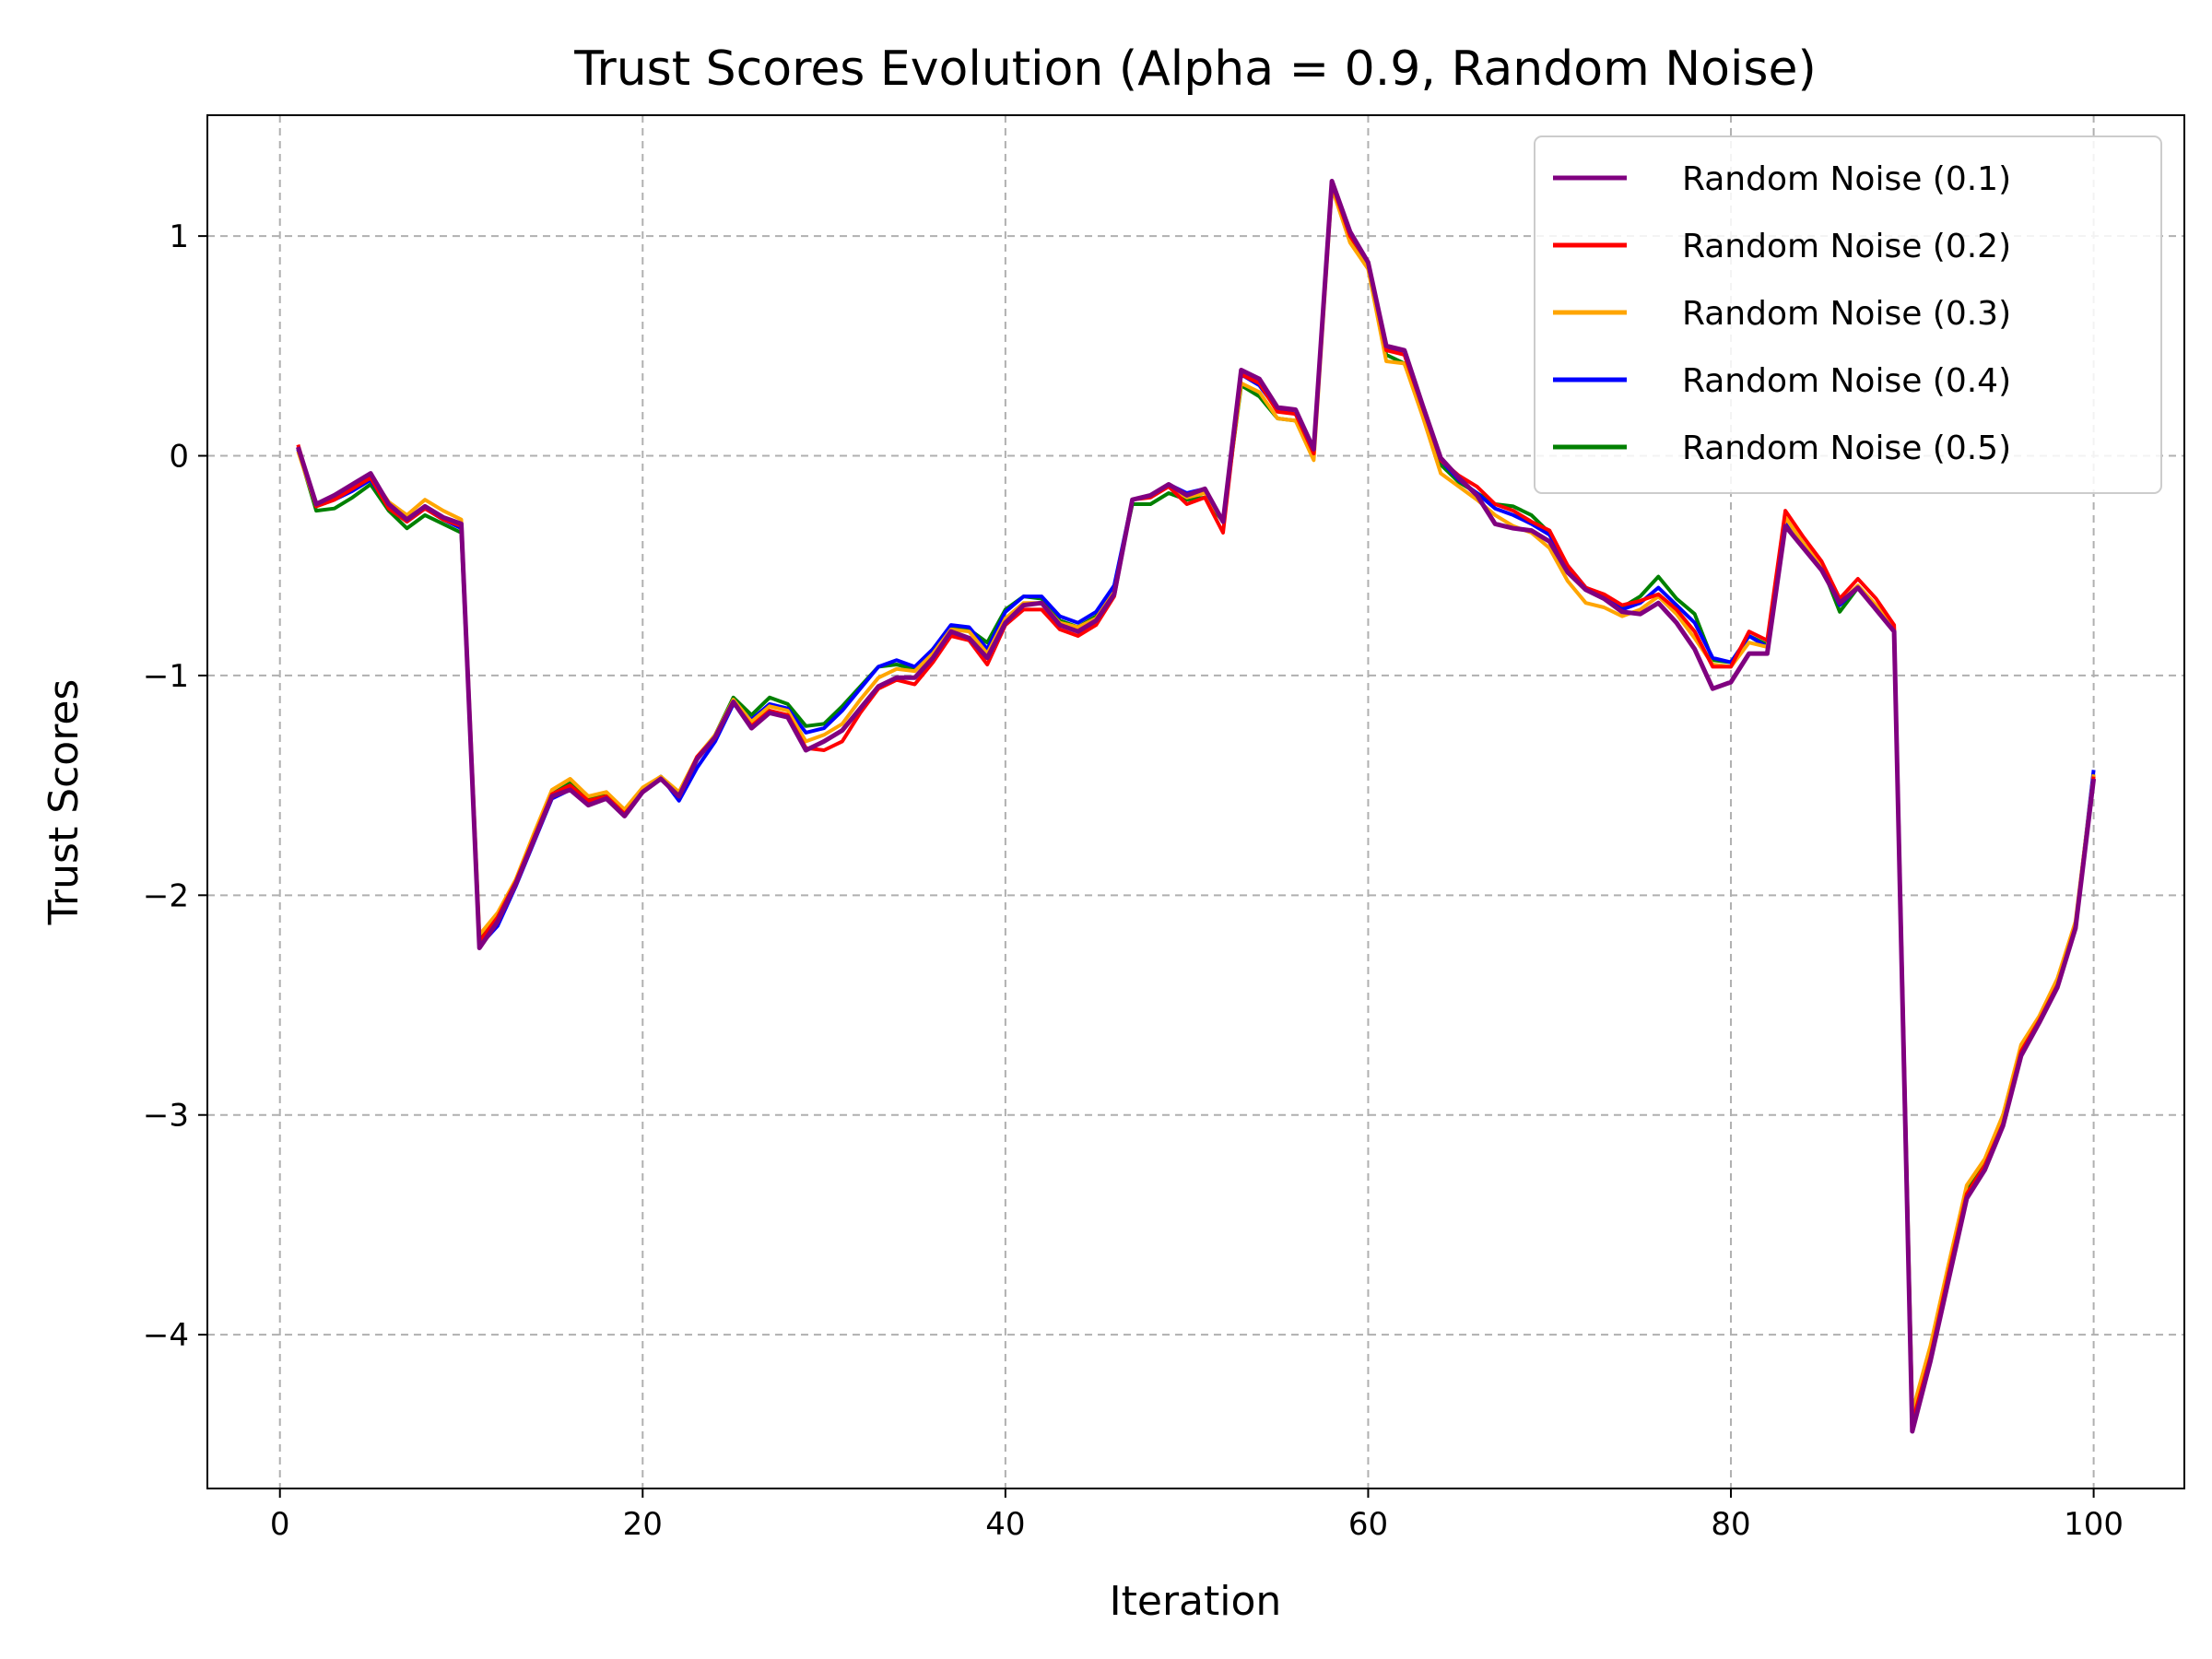 This screenshot has height=1659, width=2212. Describe the element at coordinates (1730, 1524) in the screenshot. I see `x-tick-label: 80` at that location.